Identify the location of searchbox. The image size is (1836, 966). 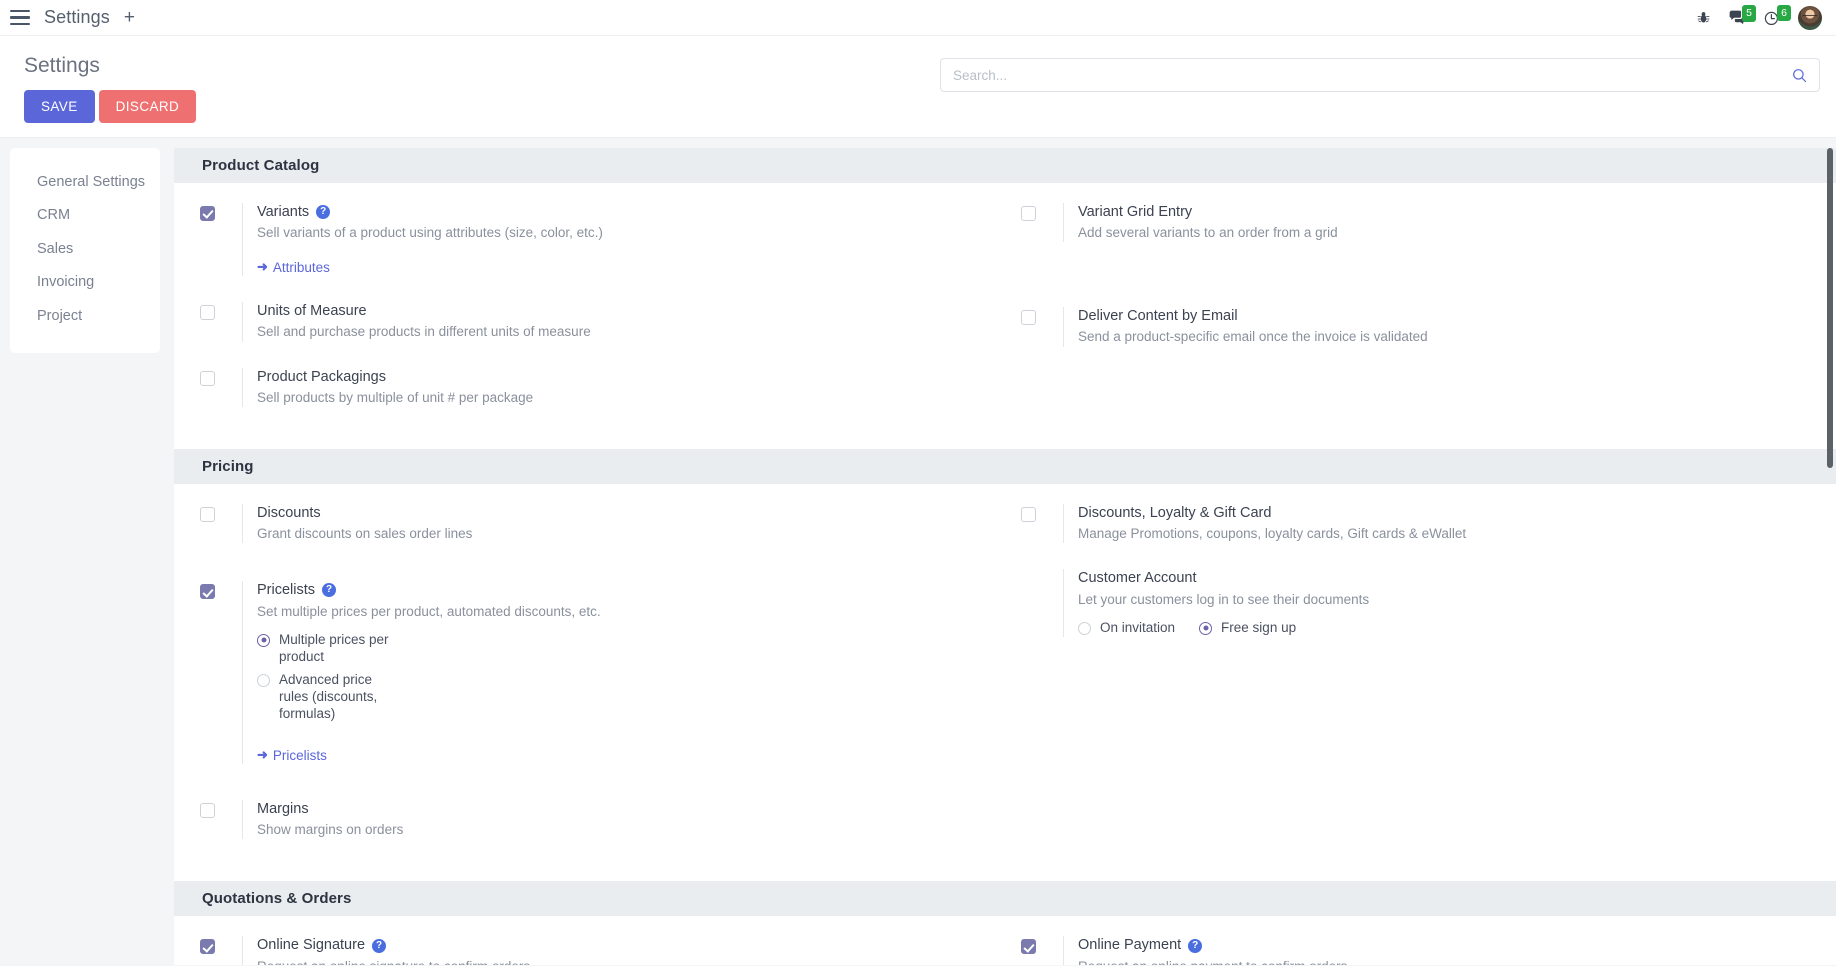
(1380, 75).